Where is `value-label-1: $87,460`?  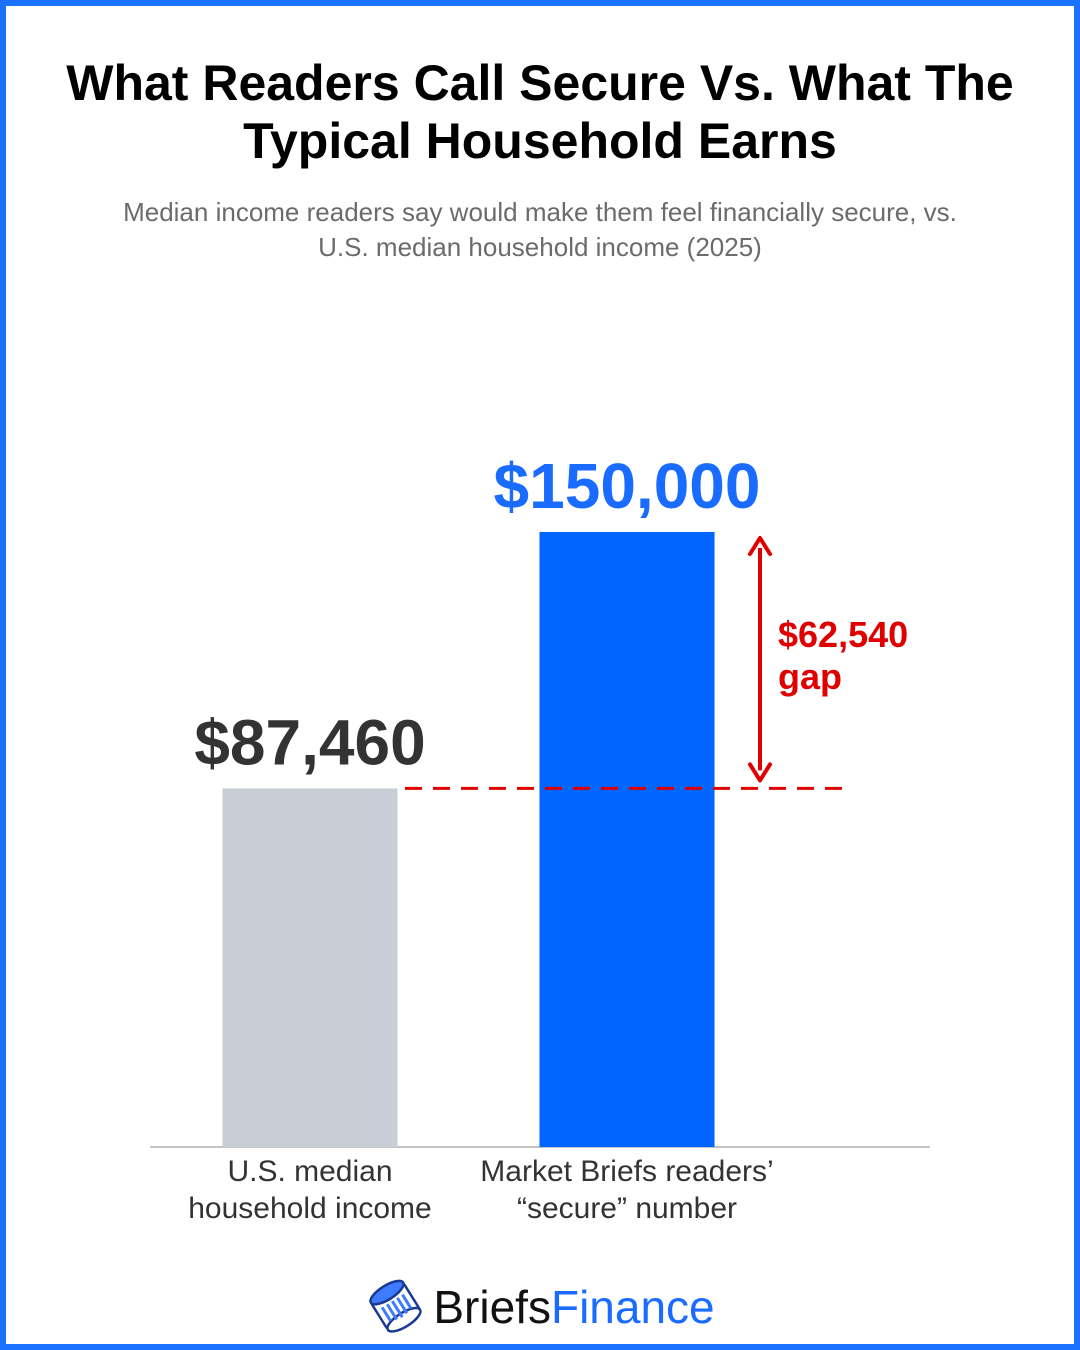 value-label-1: $87,460 is located at coordinates (309, 742).